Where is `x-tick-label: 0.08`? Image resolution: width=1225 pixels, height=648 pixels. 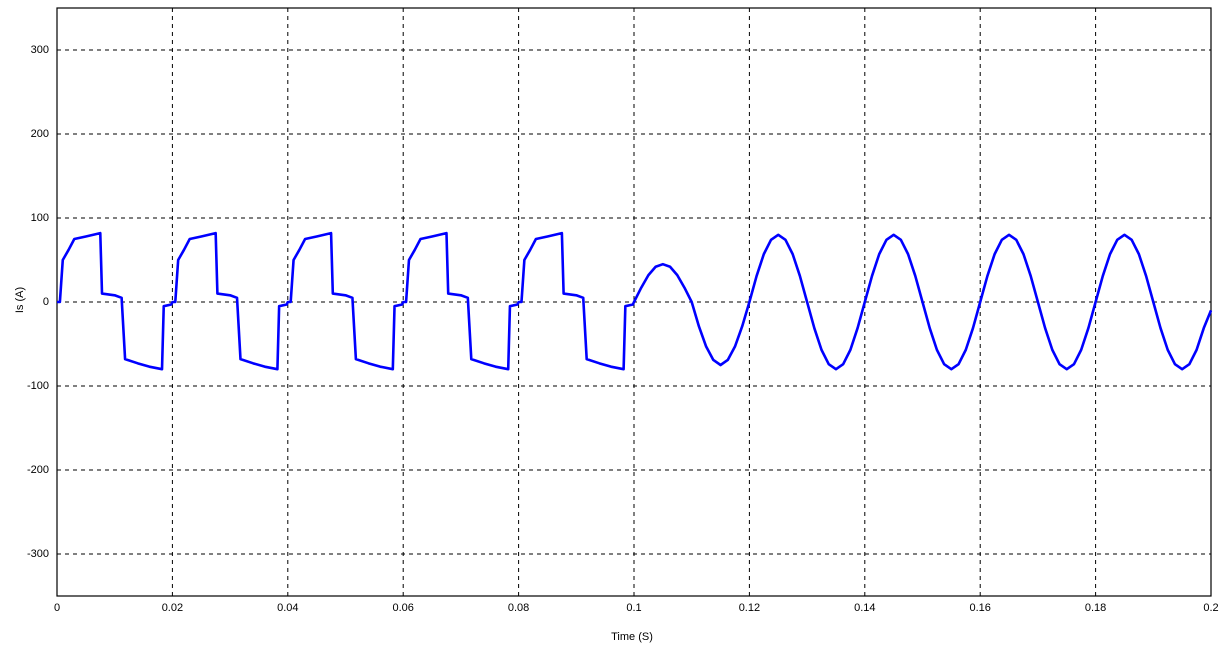
x-tick-label: 0.08 is located at coordinates (518, 608).